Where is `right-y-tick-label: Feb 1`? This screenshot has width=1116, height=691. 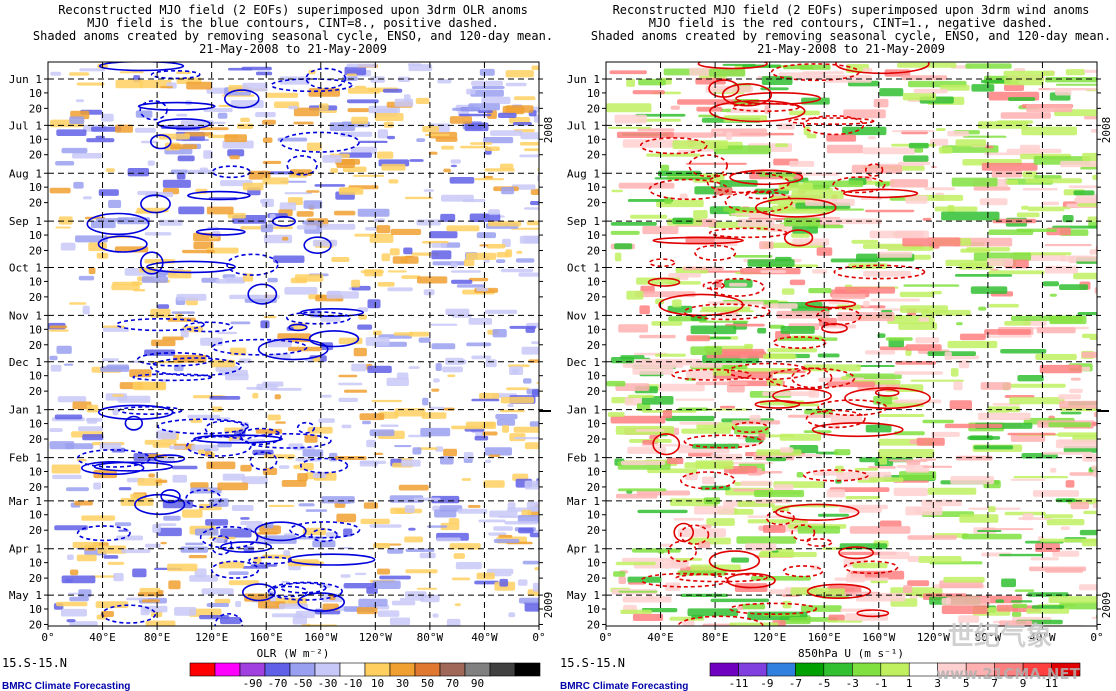
right-y-tick-label: Feb 1 is located at coordinates (583, 458).